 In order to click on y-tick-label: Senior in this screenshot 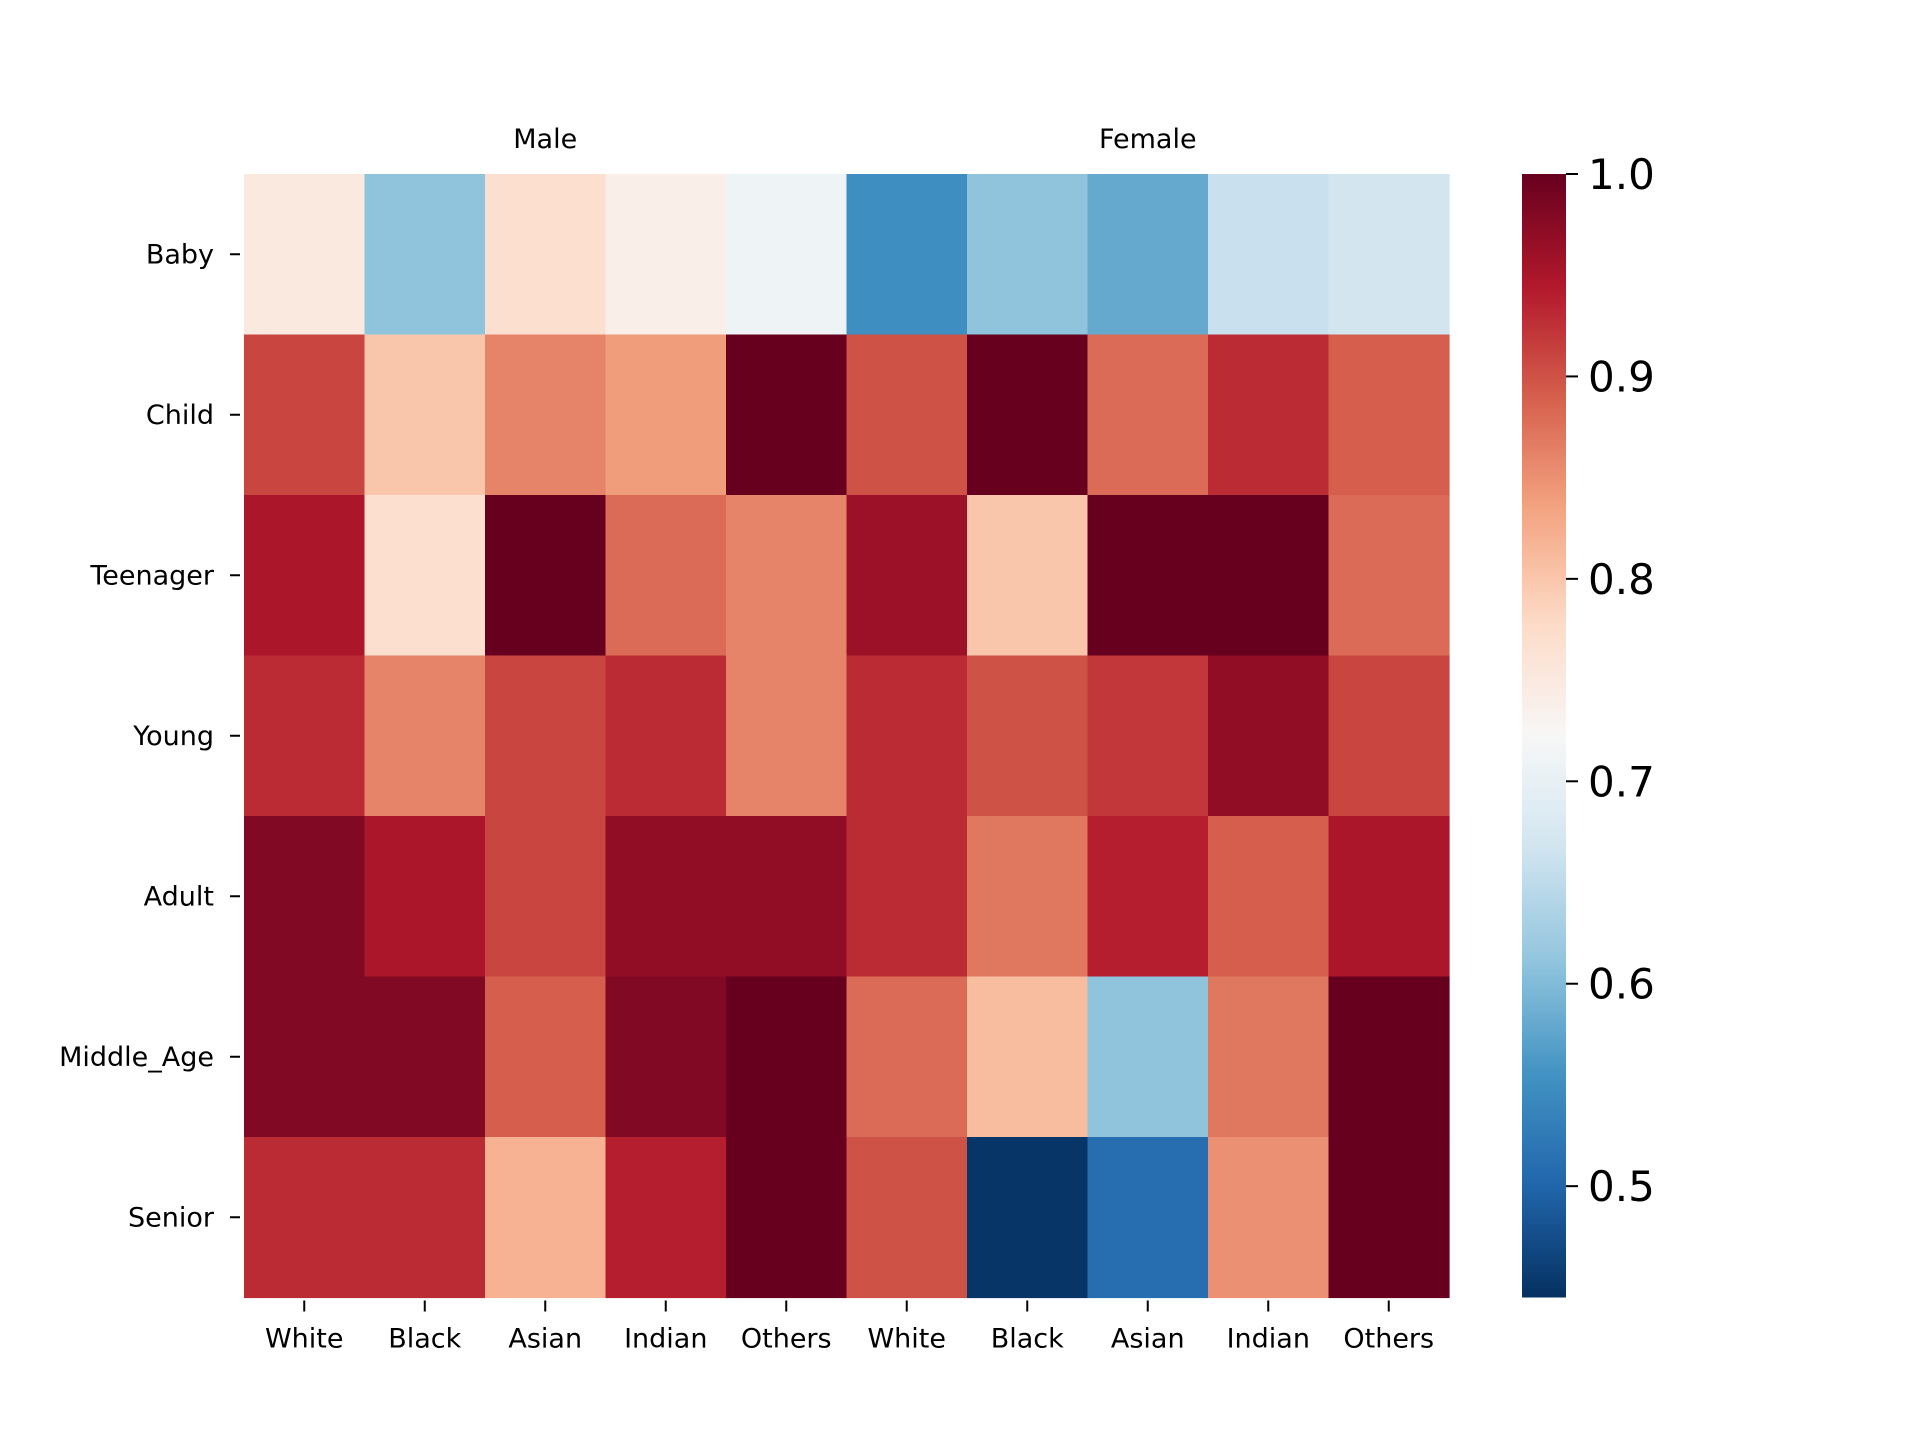, I will do `click(171, 1217)`.